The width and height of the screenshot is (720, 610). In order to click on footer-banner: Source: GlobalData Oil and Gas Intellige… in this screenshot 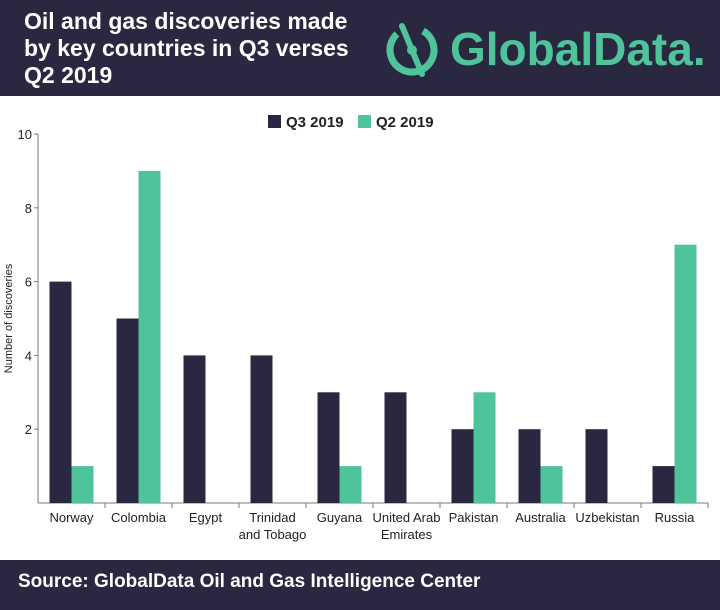, I will do `click(360, 585)`.